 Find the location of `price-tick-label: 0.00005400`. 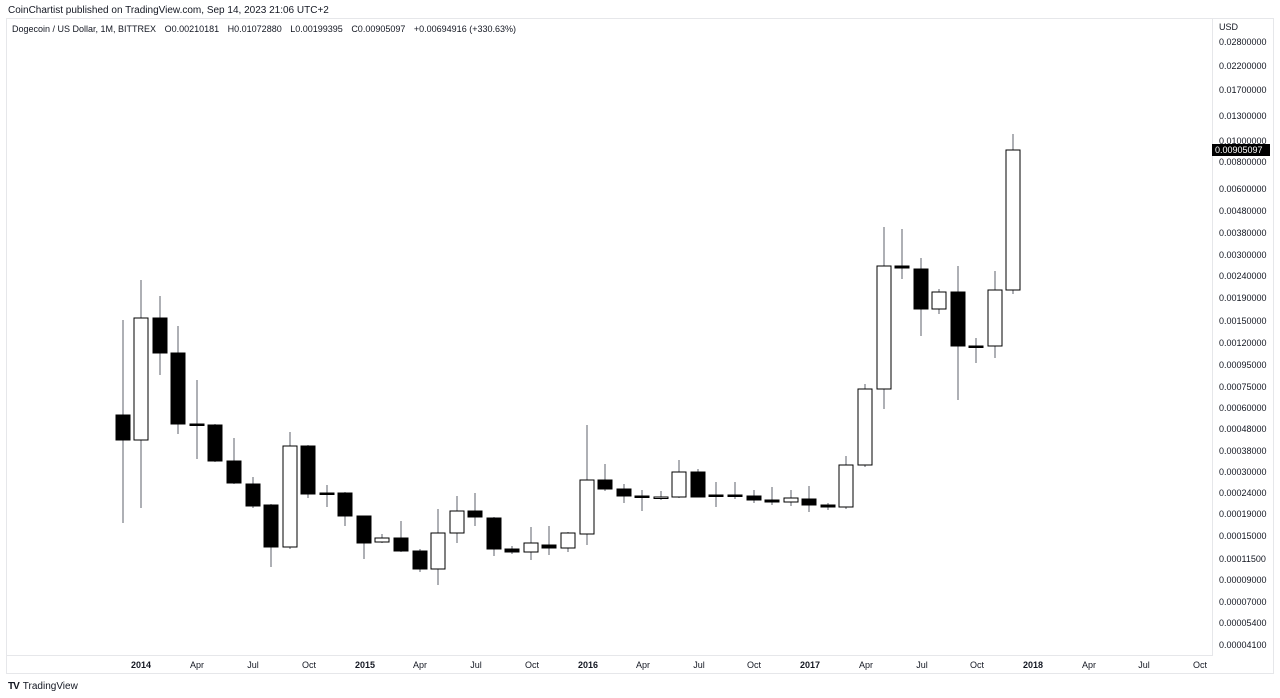

price-tick-label: 0.00005400 is located at coordinates (1243, 623).